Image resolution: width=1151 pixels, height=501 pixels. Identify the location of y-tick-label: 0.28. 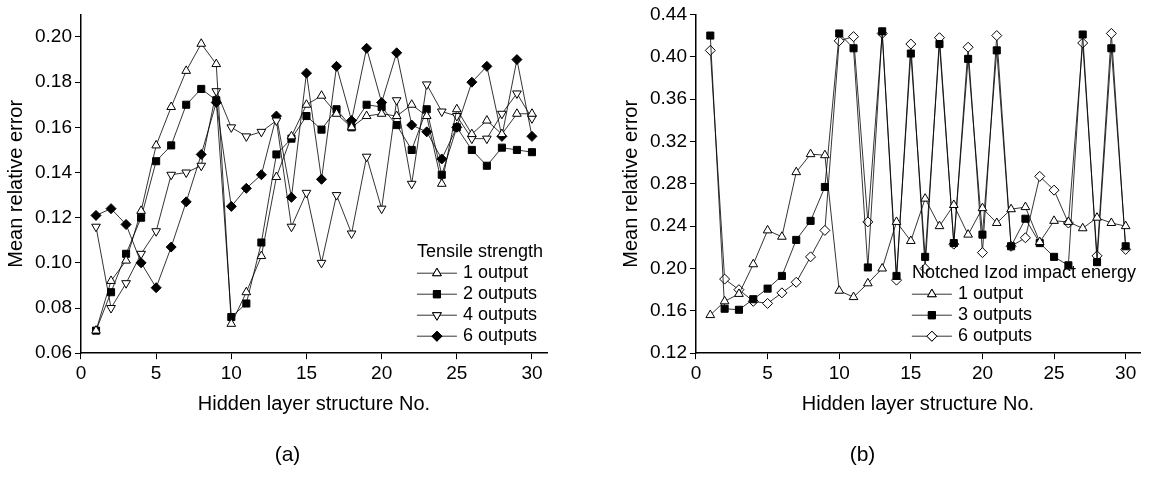
(668, 183).